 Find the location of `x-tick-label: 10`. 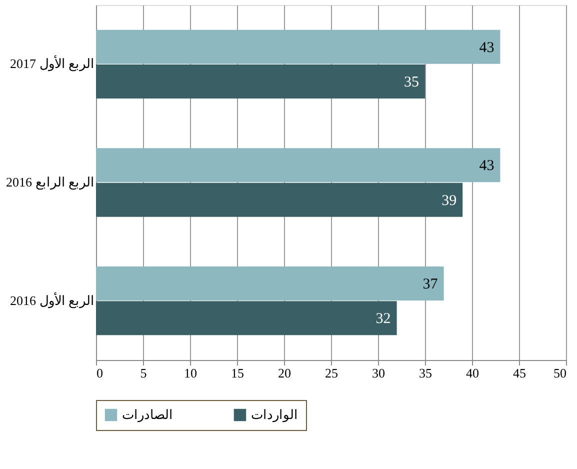

x-tick-label: 10 is located at coordinates (190, 373).